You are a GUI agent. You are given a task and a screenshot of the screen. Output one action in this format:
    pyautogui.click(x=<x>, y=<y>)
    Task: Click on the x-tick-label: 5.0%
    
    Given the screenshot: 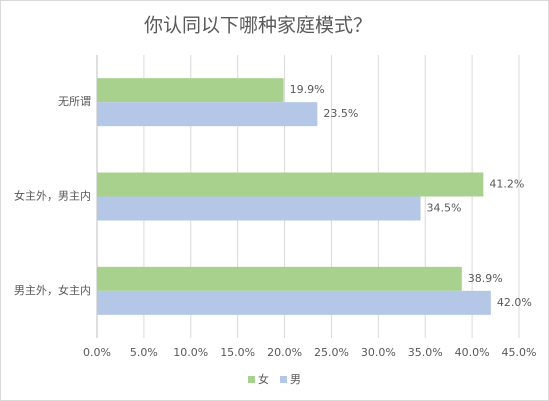 What is the action you would take?
    pyautogui.click(x=144, y=352)
    